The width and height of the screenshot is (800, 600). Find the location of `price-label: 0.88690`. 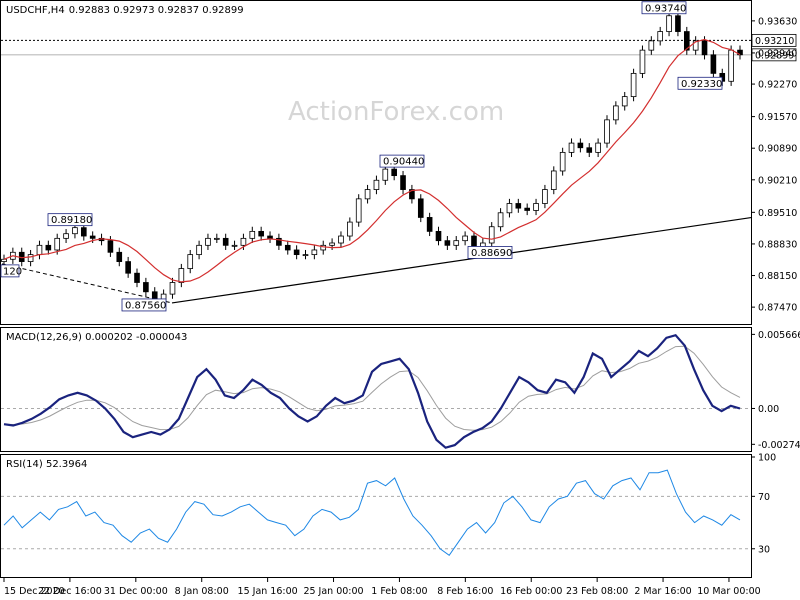

price-label: 0.88690 is located at coordinates (491, 253).